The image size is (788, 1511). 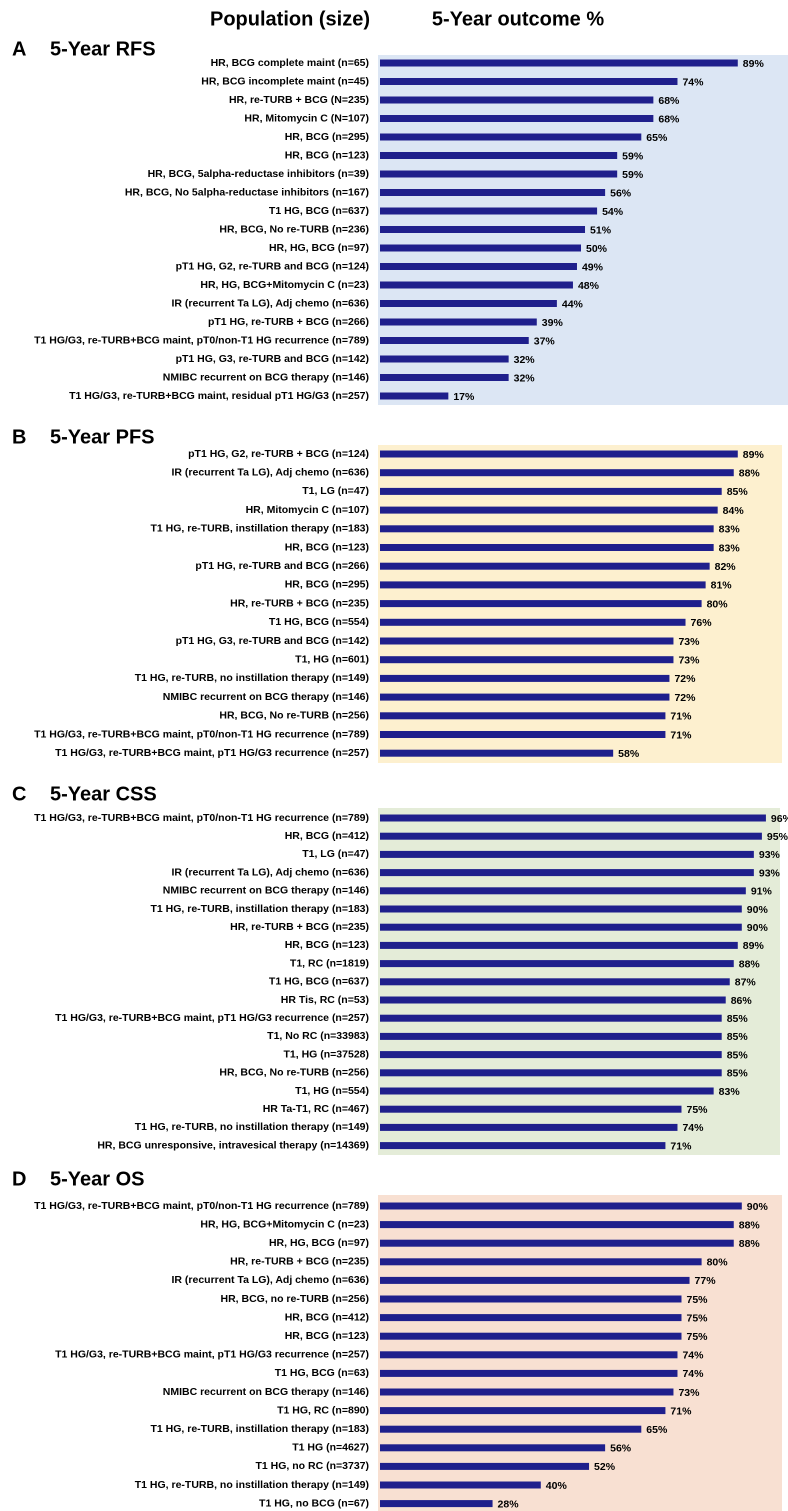 I want to click on category-label: T1 HG, BCG (n=554), so click(x=319, y=622).